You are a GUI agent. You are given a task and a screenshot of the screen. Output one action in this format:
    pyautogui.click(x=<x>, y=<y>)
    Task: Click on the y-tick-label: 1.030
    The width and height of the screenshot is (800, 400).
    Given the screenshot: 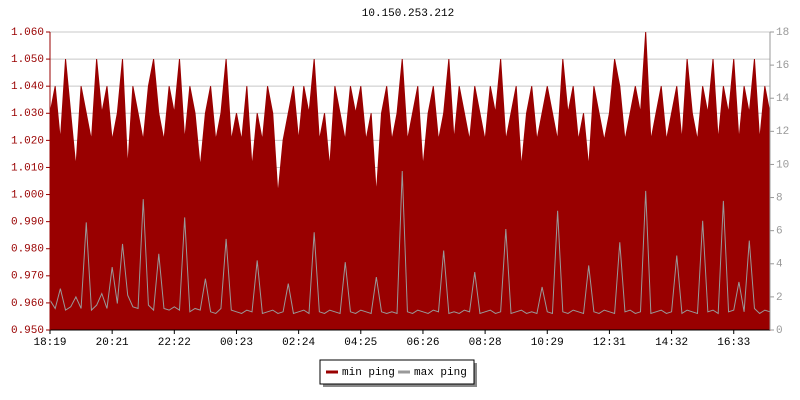 What is the action you would take?
    pyautogui.click(x=27, y=114)
    